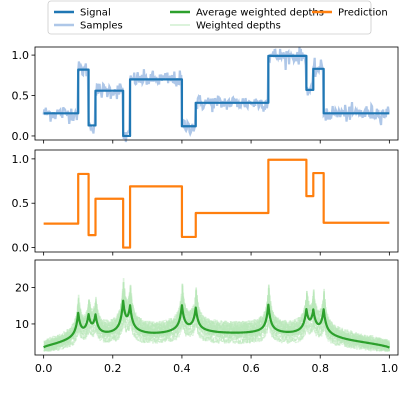 The height and width of the screenshot is (405, 407). I want to click on y-tick-label: 10, so click(22, 324).